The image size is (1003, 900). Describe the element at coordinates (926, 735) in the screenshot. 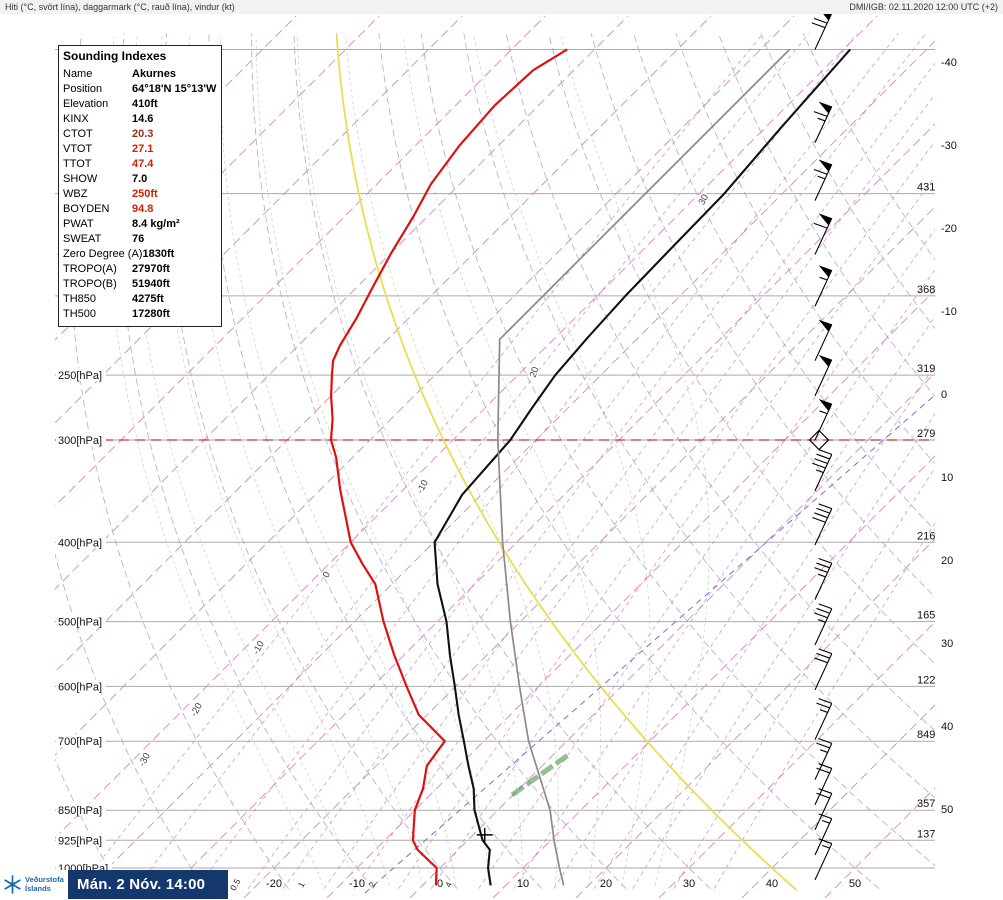

I see `right-height-label: 849` at that location.